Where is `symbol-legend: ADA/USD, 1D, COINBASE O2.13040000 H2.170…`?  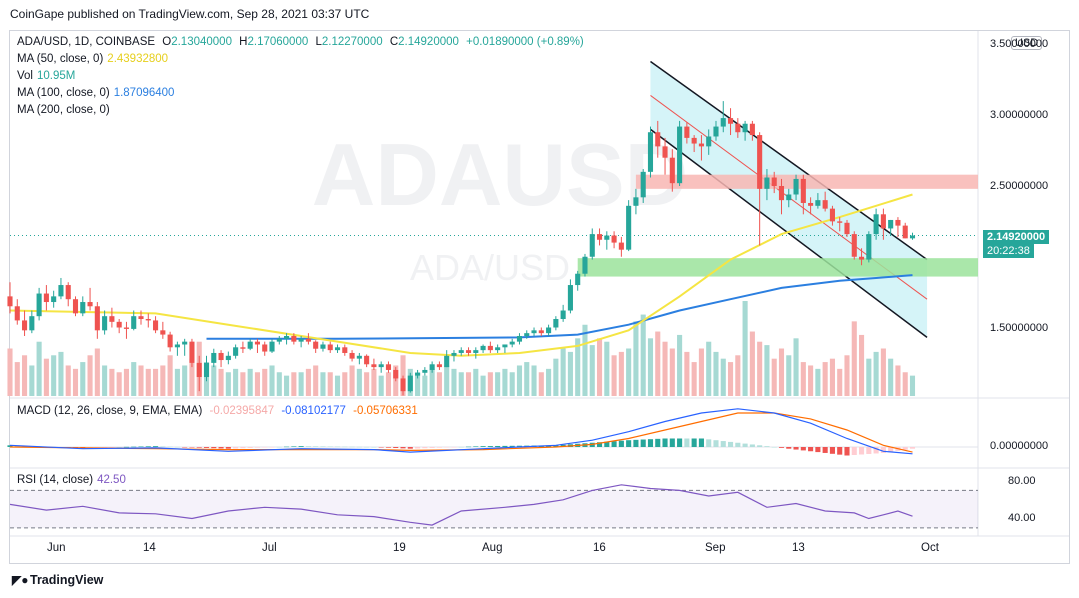
symbol-legend: ADA/USD, 1D, COINBASE O2.13040000 H2.170… is located at coordinates (300, 42).